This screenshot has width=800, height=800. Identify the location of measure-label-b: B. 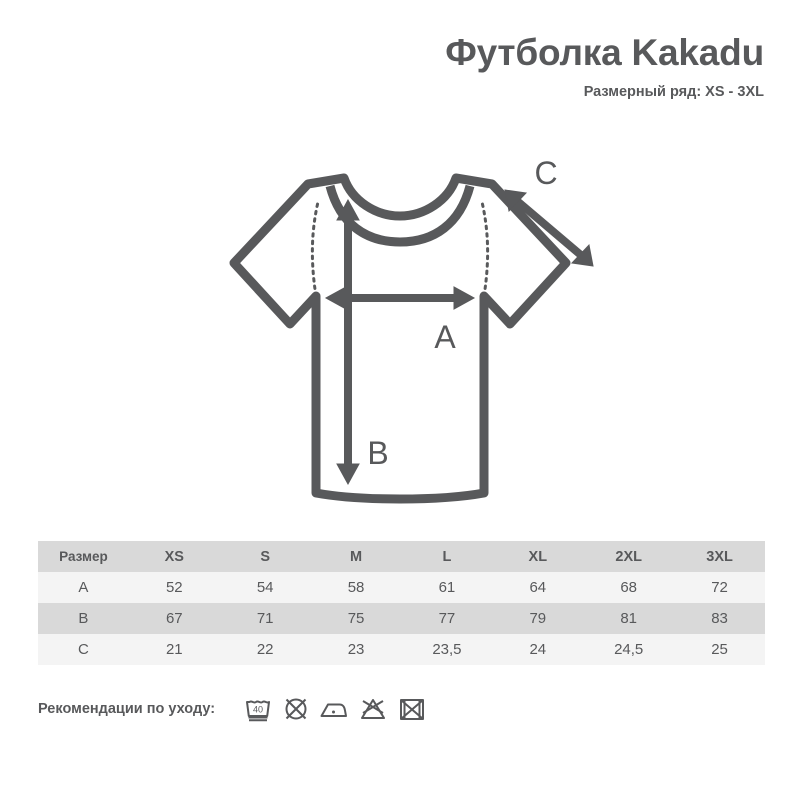
(377, 453).